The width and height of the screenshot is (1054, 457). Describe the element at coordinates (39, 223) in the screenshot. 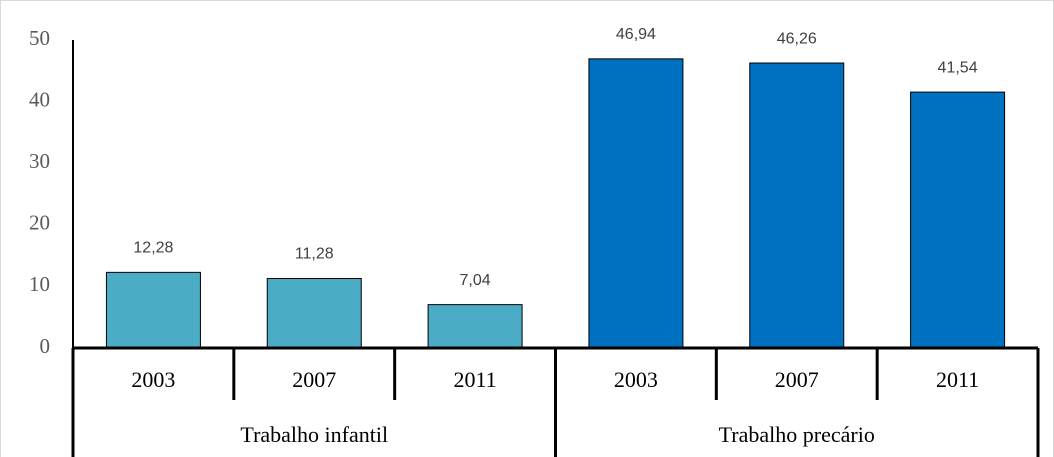

I see `y-tick-label: 20` at that location.